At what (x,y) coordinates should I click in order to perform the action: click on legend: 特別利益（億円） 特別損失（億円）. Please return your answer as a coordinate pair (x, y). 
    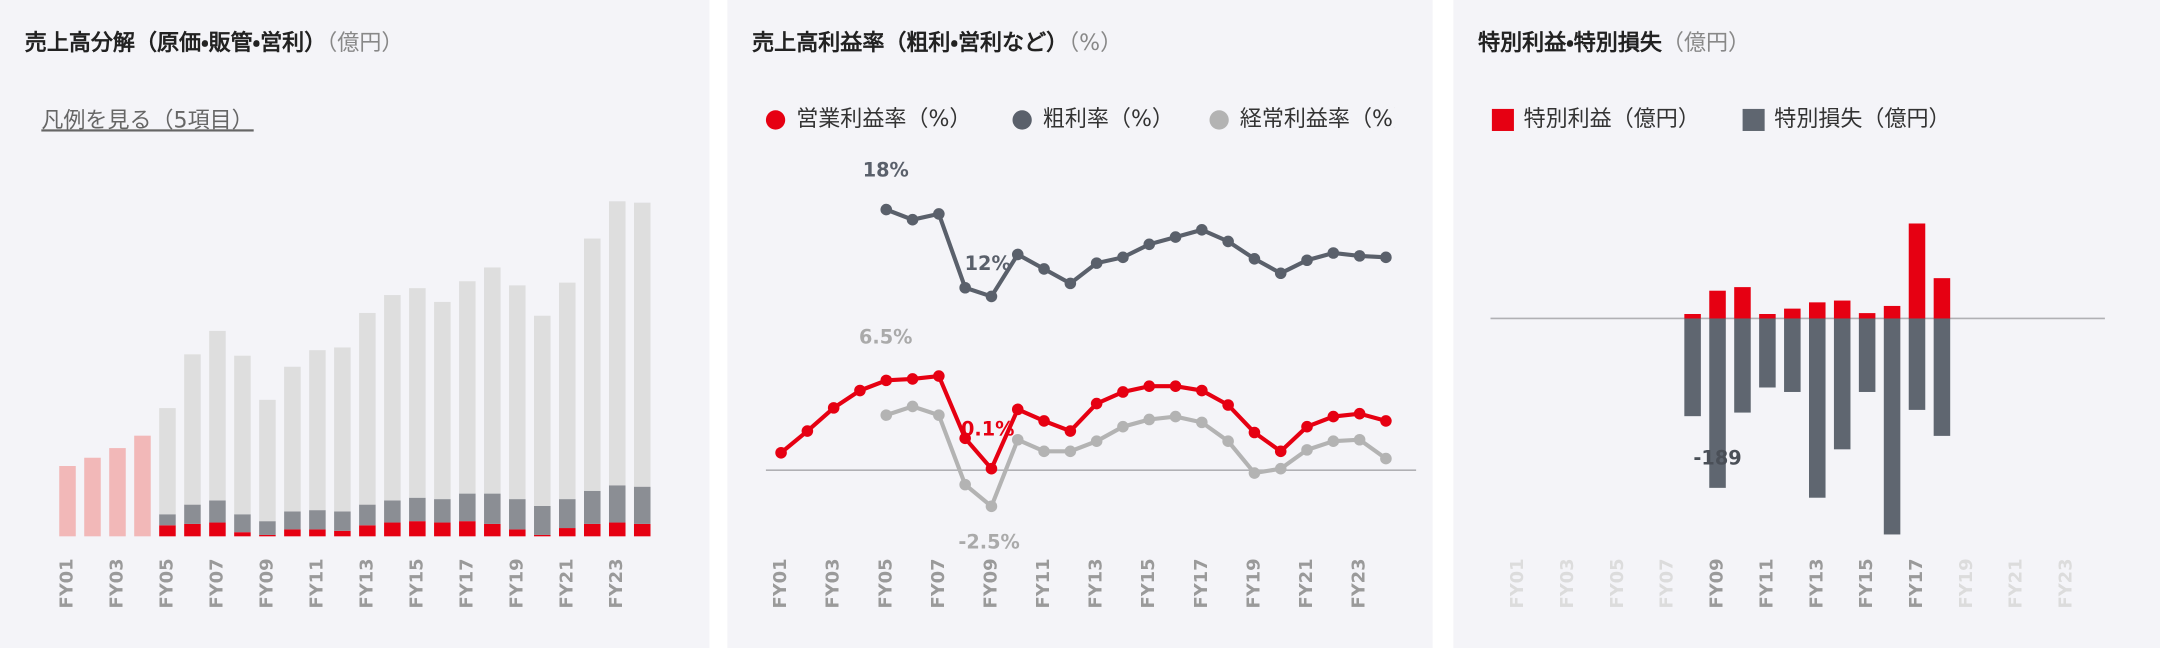
    Looking at the image, I should click on (1721, 119).